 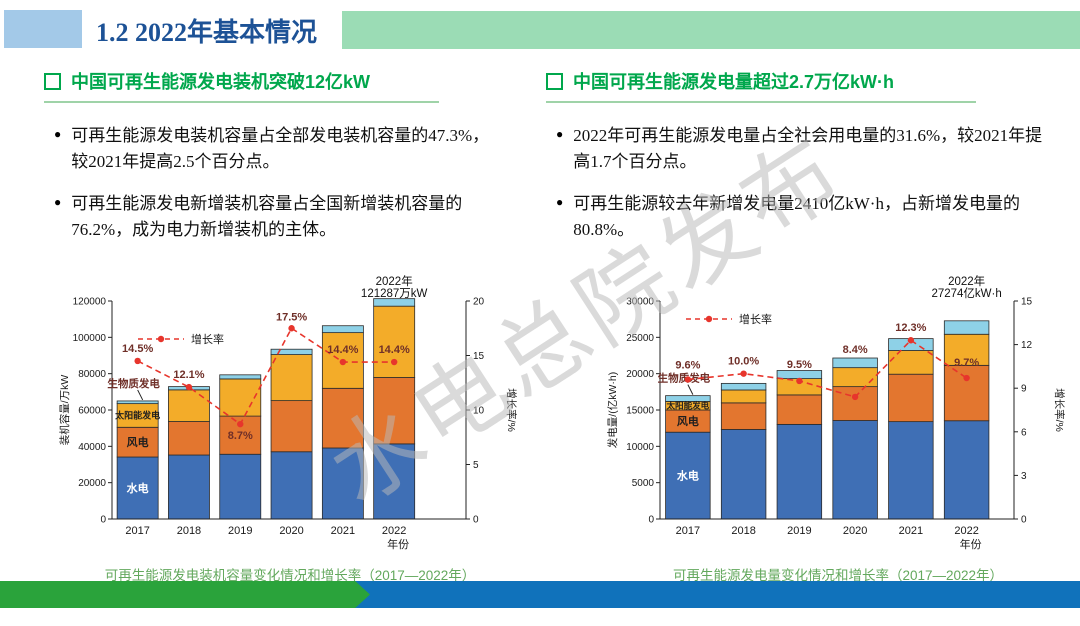 What do you see at coordinates (711, 30) in the screenshot?
I see `header-green-bar` at bounding box center [711, 30].